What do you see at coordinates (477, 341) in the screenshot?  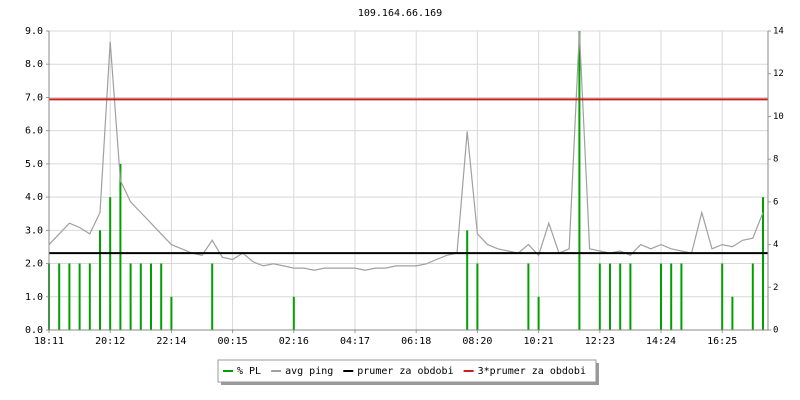 I see `x-tick-label: 08:20` at bounding box center [477, 341].